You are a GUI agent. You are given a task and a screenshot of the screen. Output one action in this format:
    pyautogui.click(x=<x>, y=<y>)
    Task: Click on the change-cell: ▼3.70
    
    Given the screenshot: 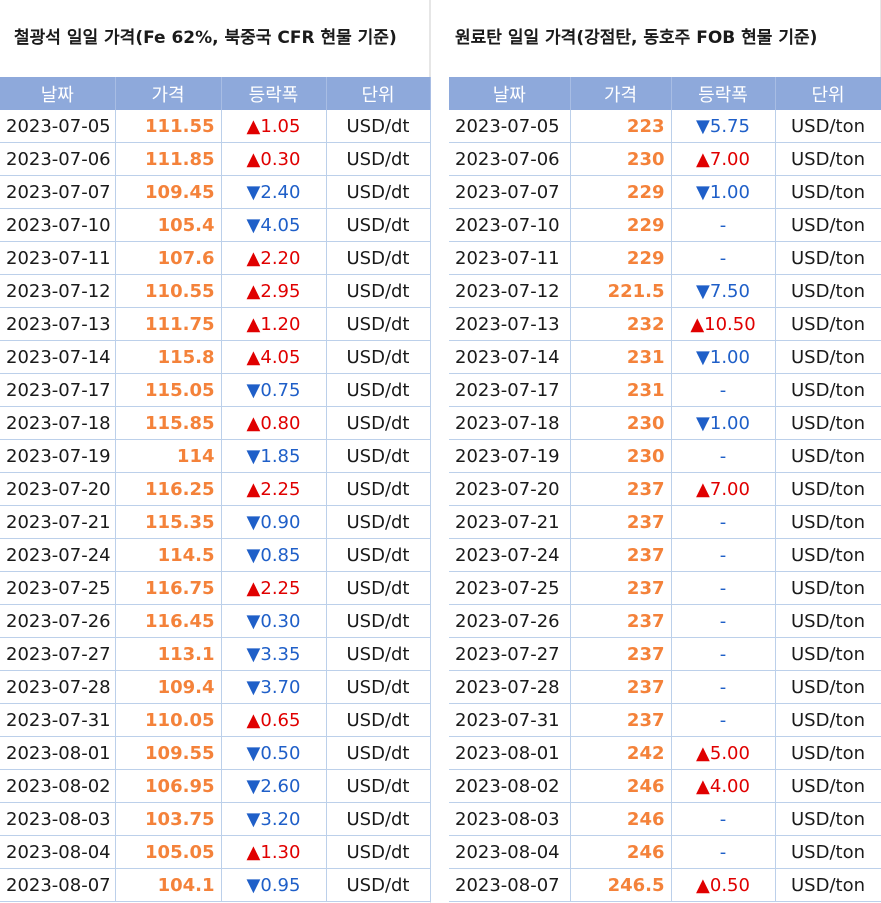 What is the action you would take?
    pyautogui.click(x=274, y=687)
    